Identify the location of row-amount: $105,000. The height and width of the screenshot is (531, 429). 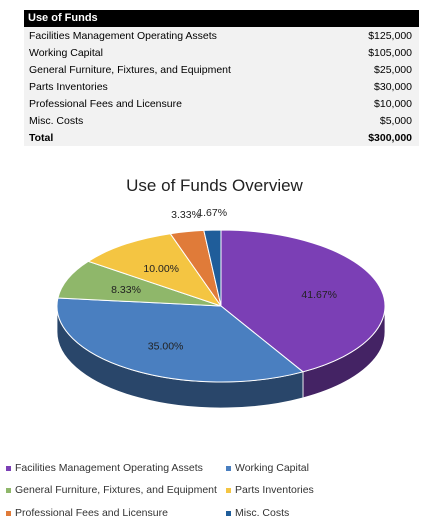
(390, 52).